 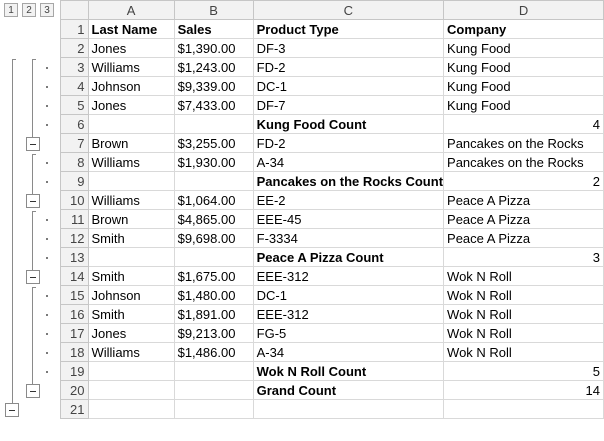 What do you see at coordinates (74, 10) in the screenshot?
I see `select-all-corner` at bounding box center [74, 10].